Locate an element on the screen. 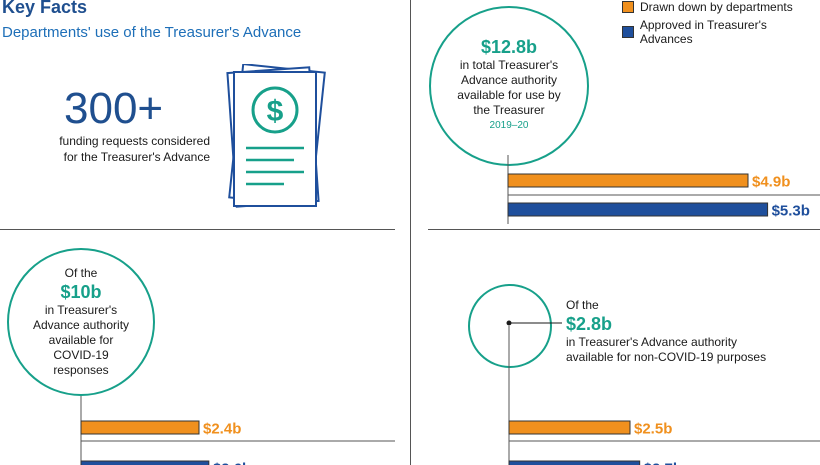 This screenshot has width=820, height=465. total-line1: in total Treasurer's is located at coordinates (509, 65).